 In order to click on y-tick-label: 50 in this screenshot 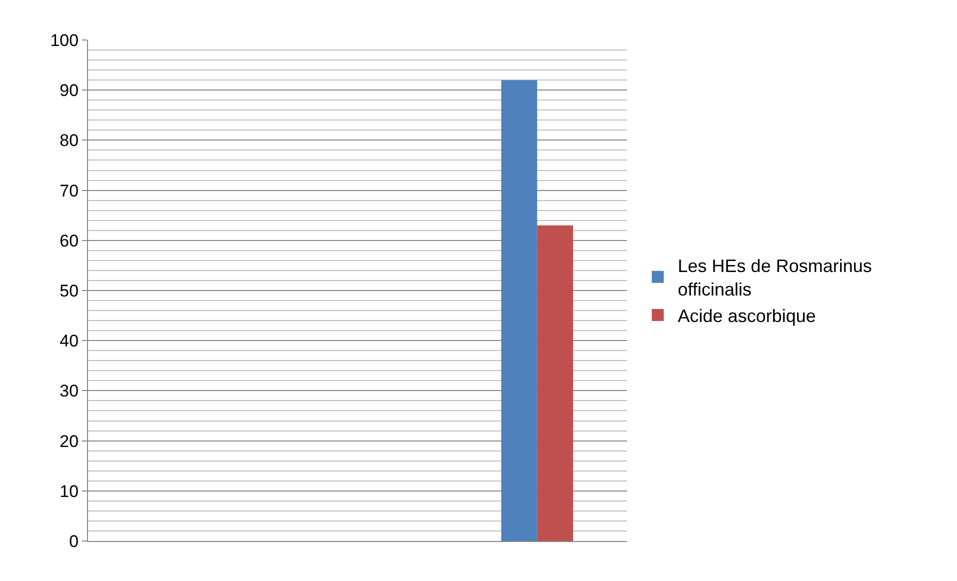, I will do `click(69, 290)`.